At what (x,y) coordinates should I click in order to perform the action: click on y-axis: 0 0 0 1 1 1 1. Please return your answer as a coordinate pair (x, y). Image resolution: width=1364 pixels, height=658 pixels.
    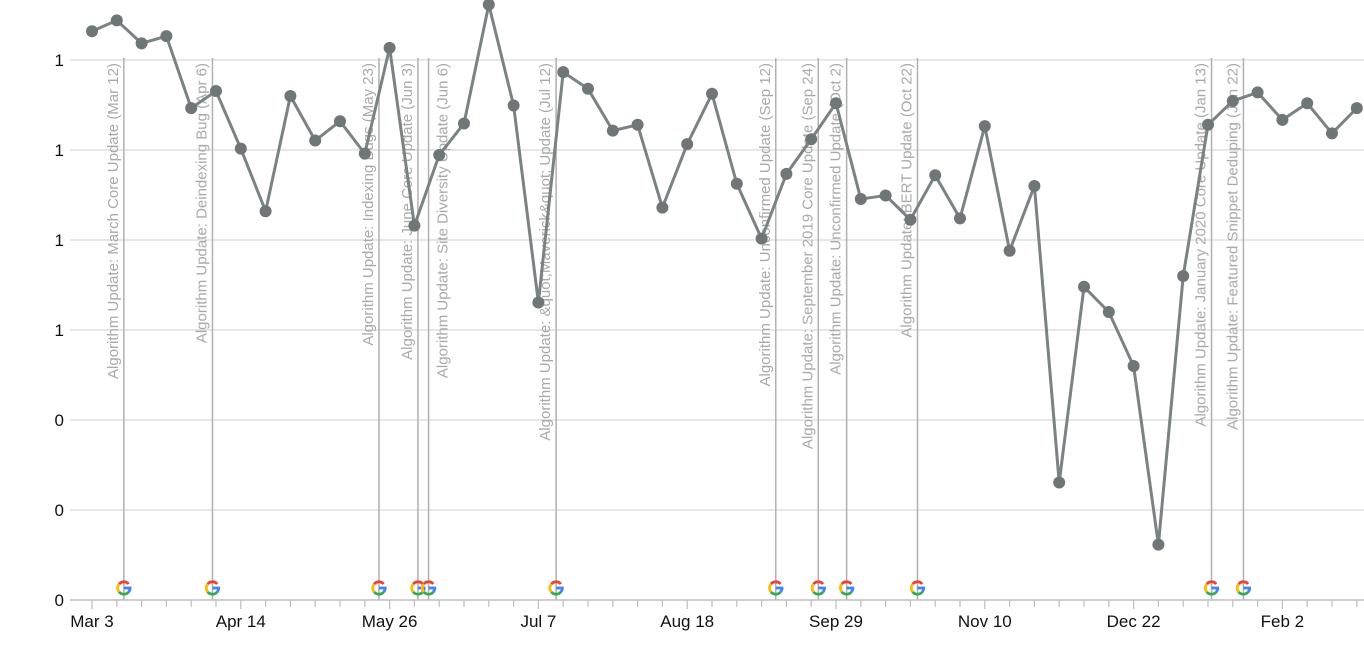
    Looking at the image, I should click on (59, 330).